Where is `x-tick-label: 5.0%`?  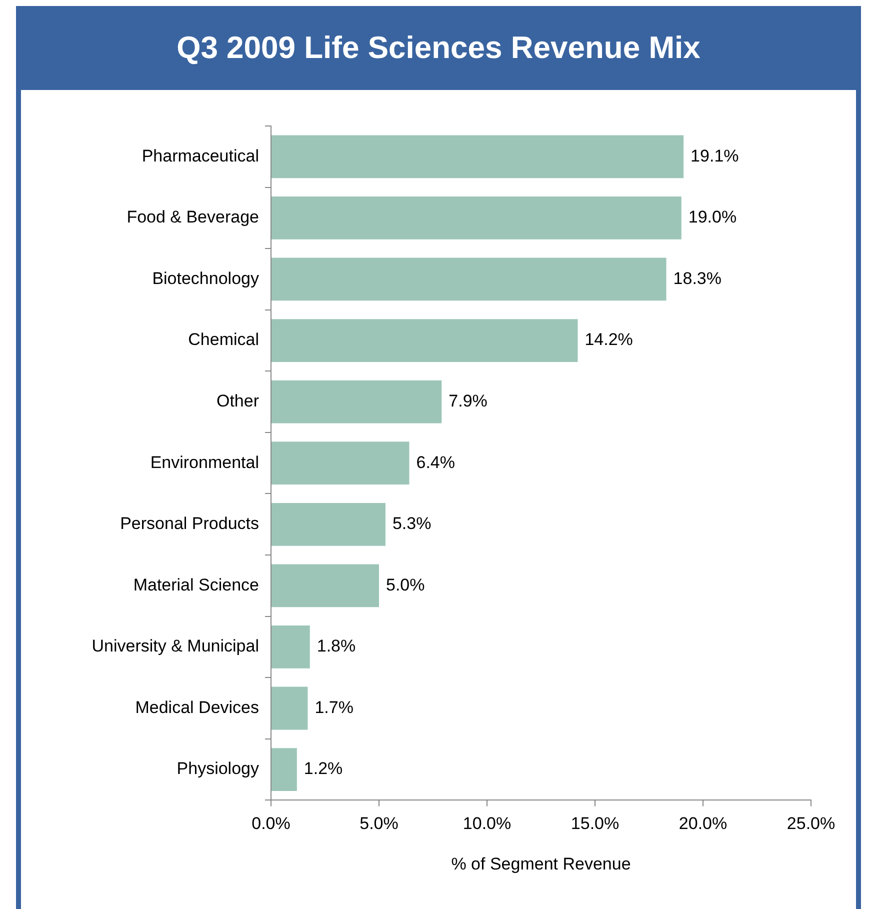 x-tick-label: 5.0% is located at coordinates (379, 824).